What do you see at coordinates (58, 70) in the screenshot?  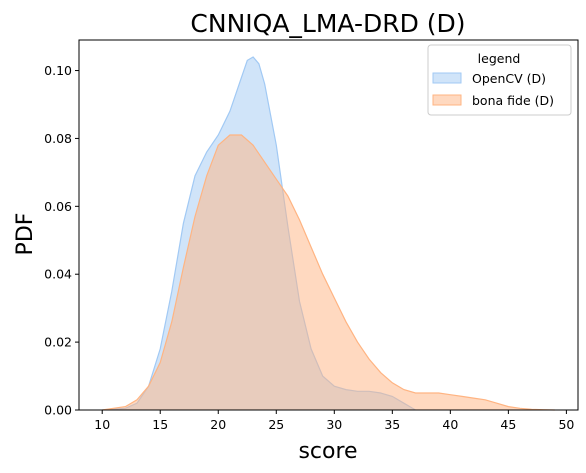 I see `y-tick-label: 0.10` at bounding box center [58, 70].